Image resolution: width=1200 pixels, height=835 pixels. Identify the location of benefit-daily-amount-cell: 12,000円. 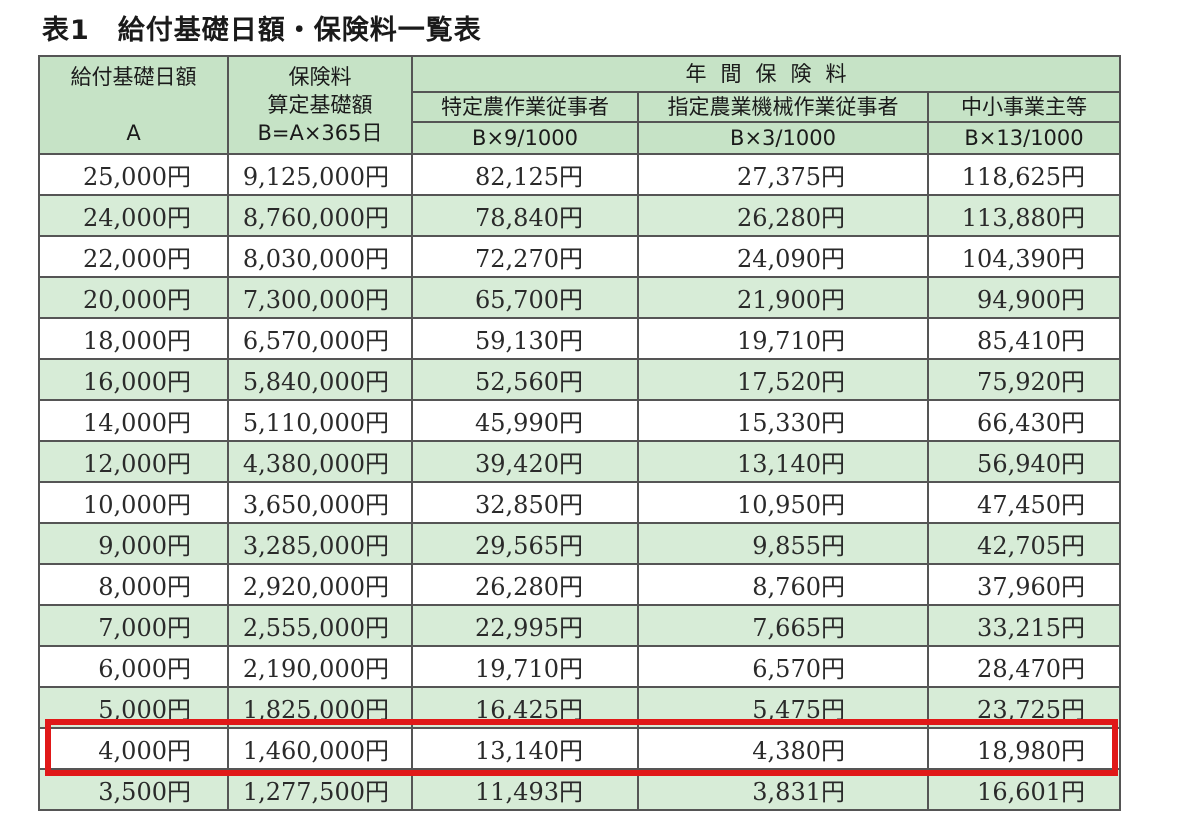
(133, 461).